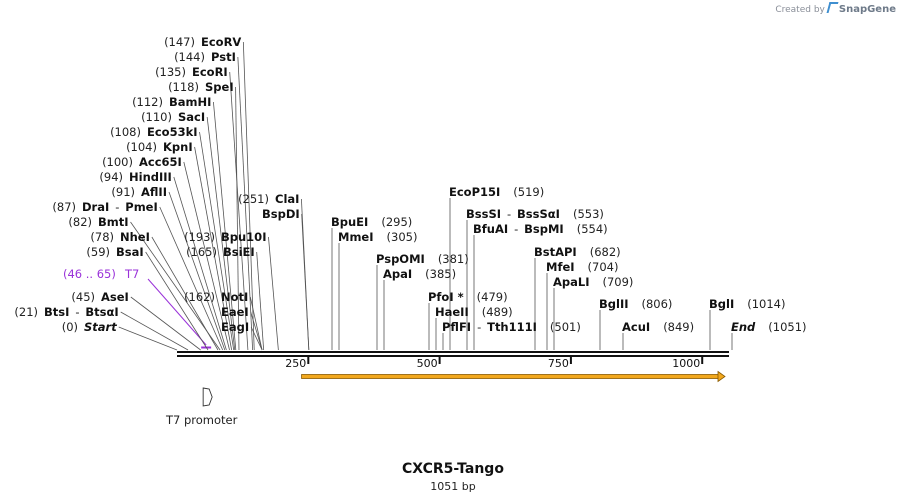  I want to click on site-bfuai: BfuAI, so click(490, 229).